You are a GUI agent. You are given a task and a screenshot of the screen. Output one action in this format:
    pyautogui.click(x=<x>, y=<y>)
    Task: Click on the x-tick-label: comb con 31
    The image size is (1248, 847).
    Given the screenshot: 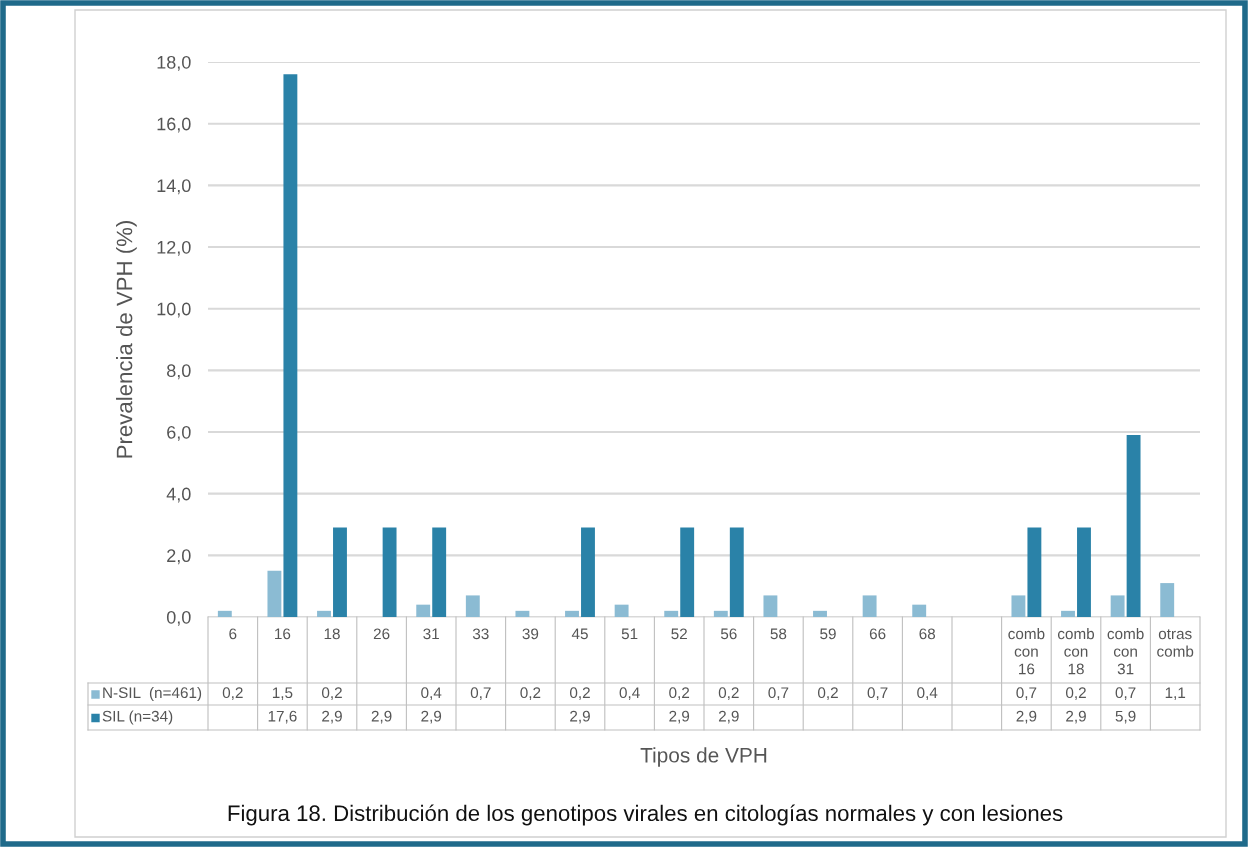 What is the action you would take?
    pyautogui.click(x=1125, y=651)
    